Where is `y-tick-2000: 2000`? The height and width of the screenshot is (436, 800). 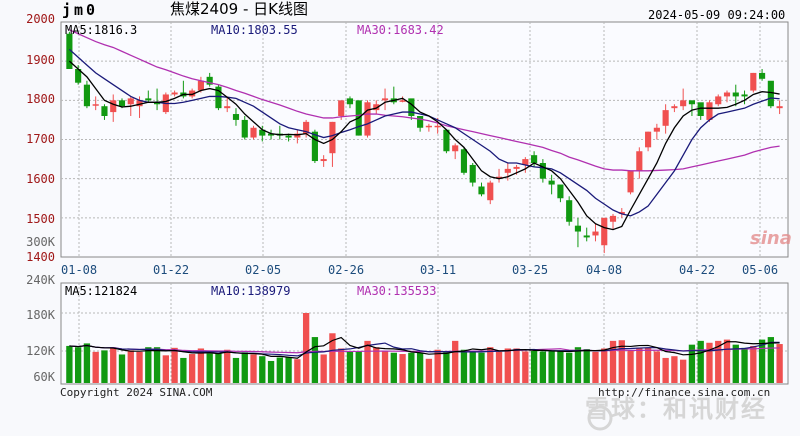
y-tick-2000: 2000 is located at coordinates (40, 19).